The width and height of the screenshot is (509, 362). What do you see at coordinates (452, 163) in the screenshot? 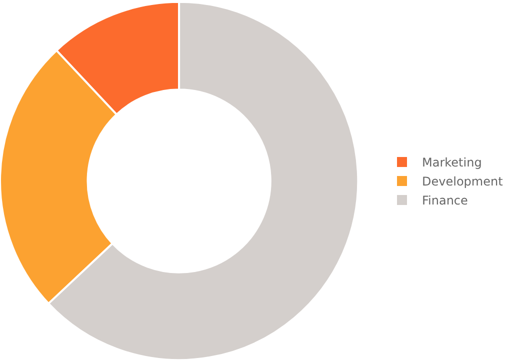
I see `legend-label: Marketing` at bounding box center [452, 163].